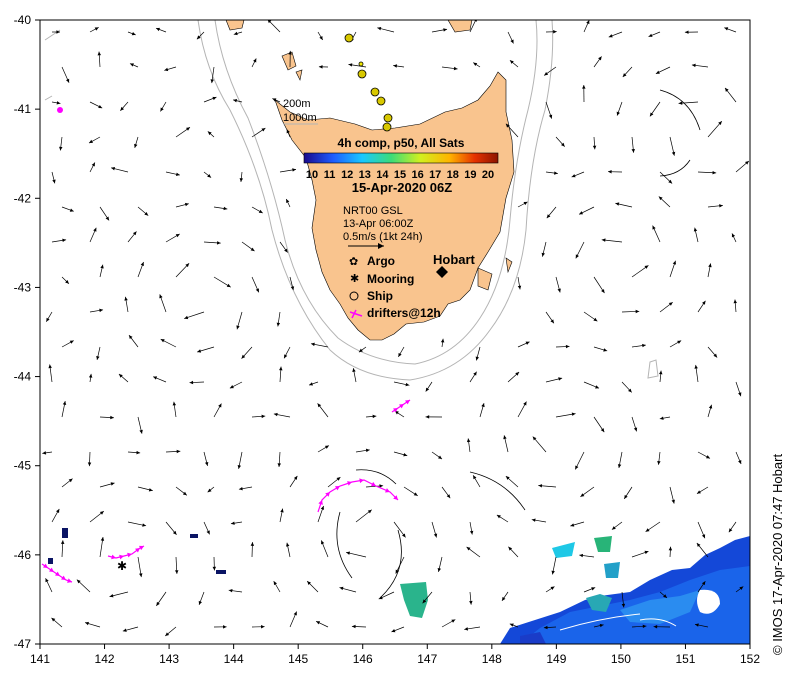 The height and width of the screenshot is (678, 792). What do you see at coordinates (122, 566) in the screenshot?
I see `mooring-marker: ✱` at bounding box center [122, 566].